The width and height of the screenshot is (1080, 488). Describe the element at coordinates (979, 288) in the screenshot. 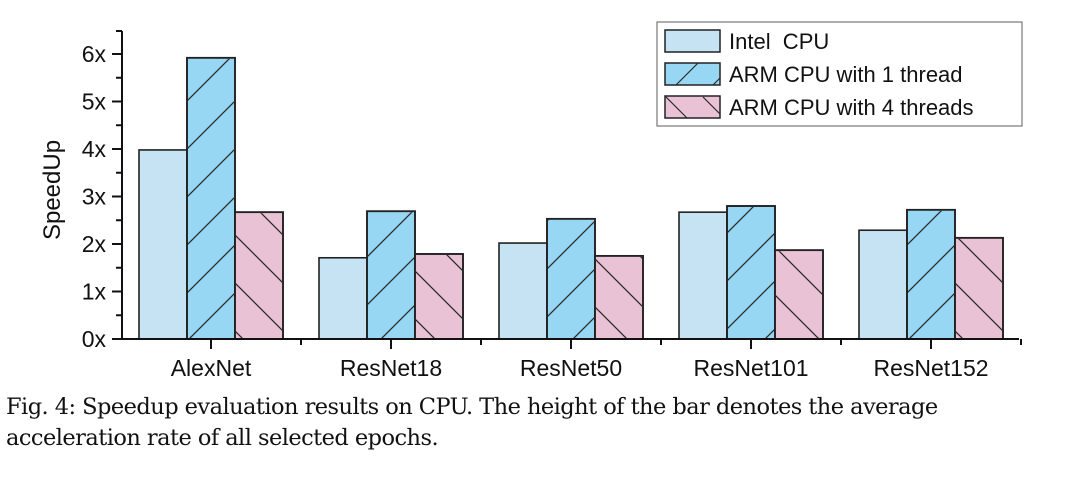

I see `bar-resnet152-arm-cpu-with-4-threads-hatch` at that location.